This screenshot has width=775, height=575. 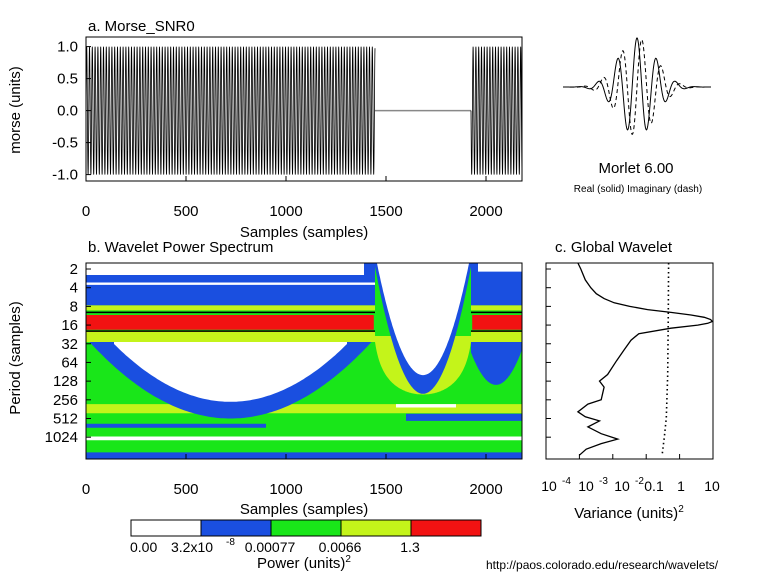 I want to click on panel-c-xticks: 10 -4 10 -3 10 -2 0.1 1 10, so click(x=630, y=485).